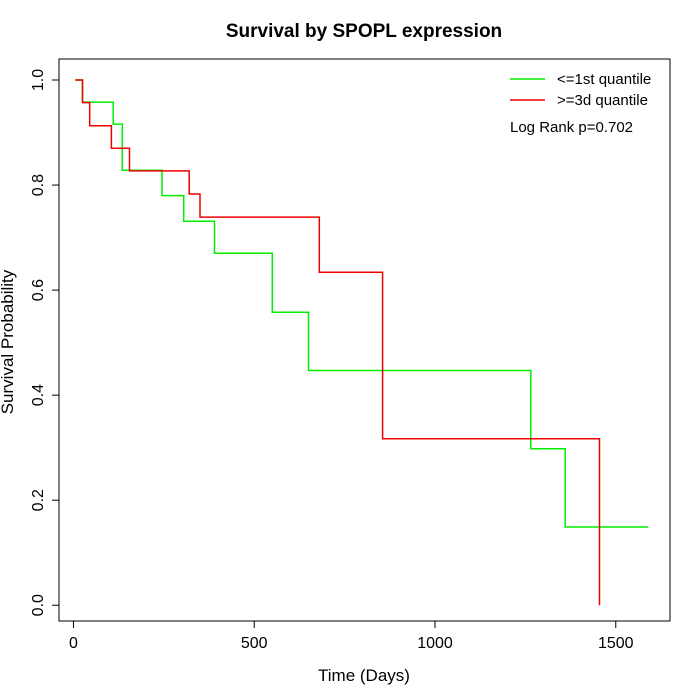 The image size is (700, 700). I want to click on y-tick-label: 1.0, so click(38, 80).